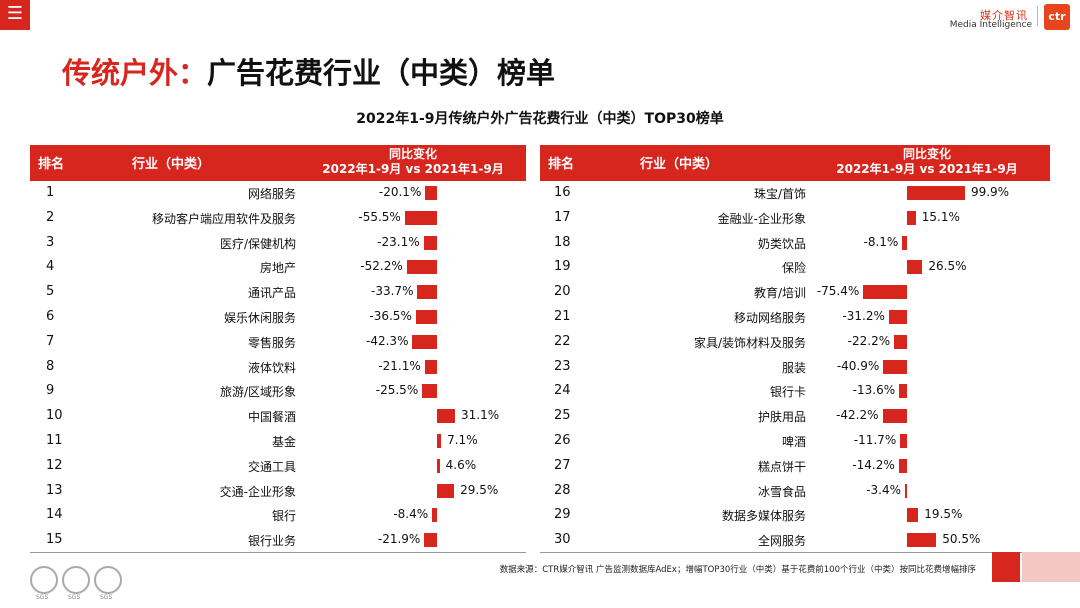 The image size is (1080, 608). I want to click on footer-accent-block-light, so click(1051, 567).